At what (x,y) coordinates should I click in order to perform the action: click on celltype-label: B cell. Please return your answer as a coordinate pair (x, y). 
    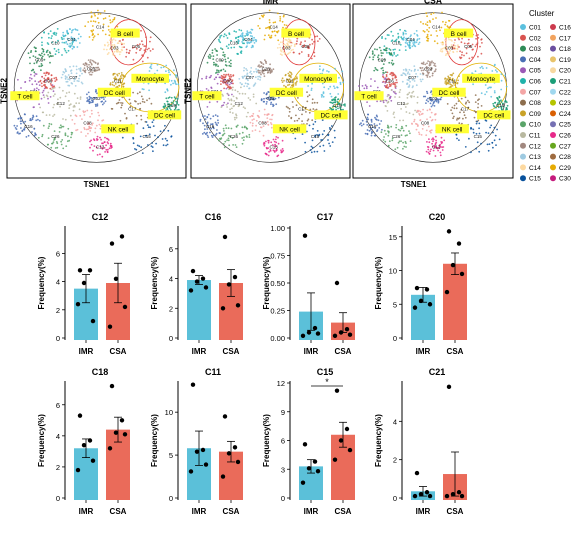
    Looking at the image, I should click on (125, 34).